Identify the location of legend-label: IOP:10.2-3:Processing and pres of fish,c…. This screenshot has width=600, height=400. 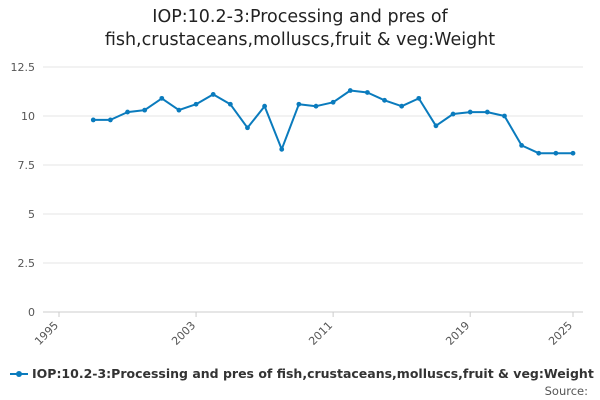
(313, 373).